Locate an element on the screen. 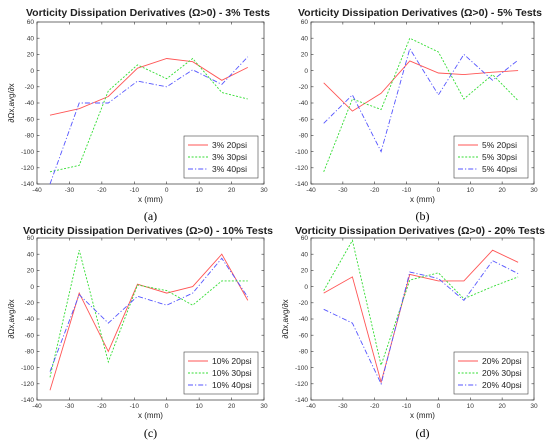 The width and height of the screenshot is (550, 447). legend: 10% 20psi 10% 30psi 10% 40psi is located at coordinates (221, 373).